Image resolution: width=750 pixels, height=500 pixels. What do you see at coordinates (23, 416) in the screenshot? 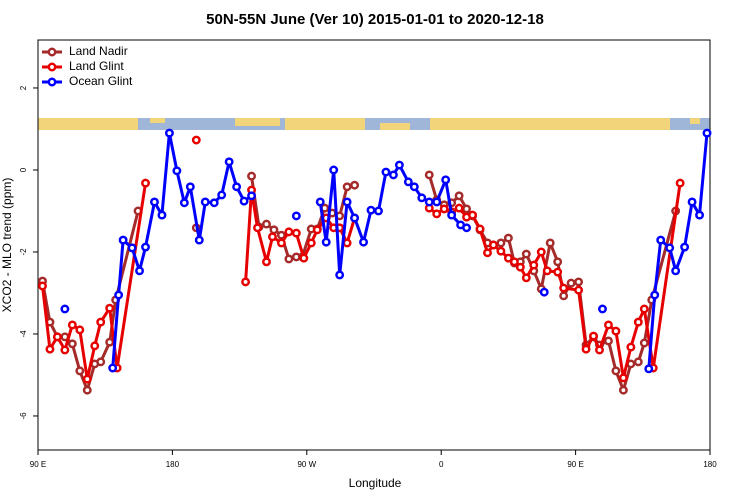
I see `y-tick-label: -6` at bounding box center [23, 416].